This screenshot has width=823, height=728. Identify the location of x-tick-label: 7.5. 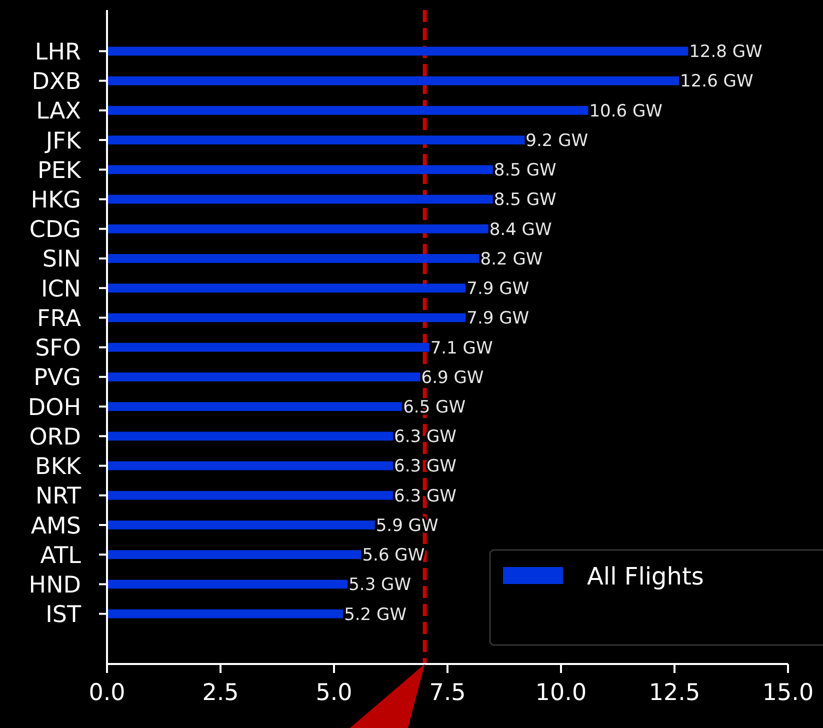
(447, 693).